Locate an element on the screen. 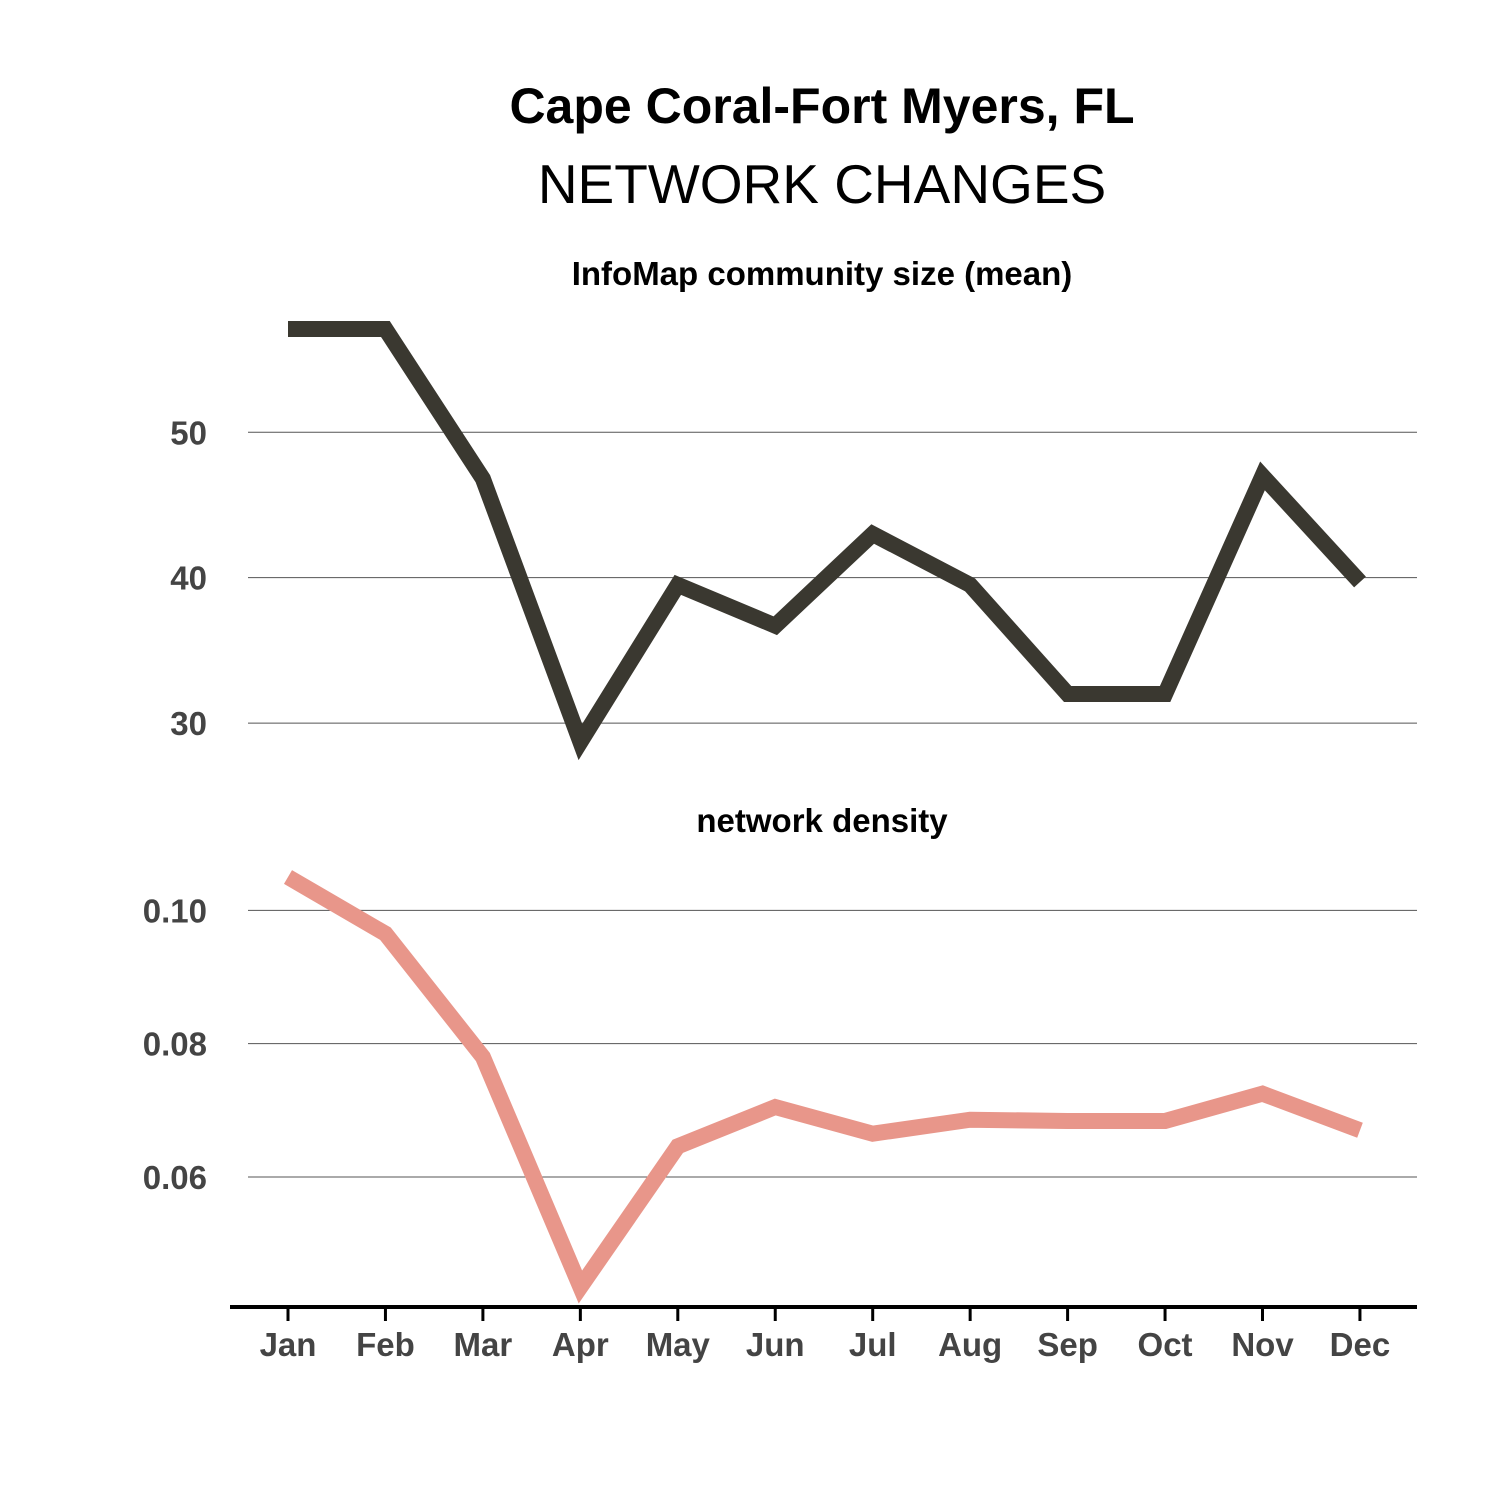  chart-title: Cape Coral-Fort Myers, FL is located at coordinates (821, 106).